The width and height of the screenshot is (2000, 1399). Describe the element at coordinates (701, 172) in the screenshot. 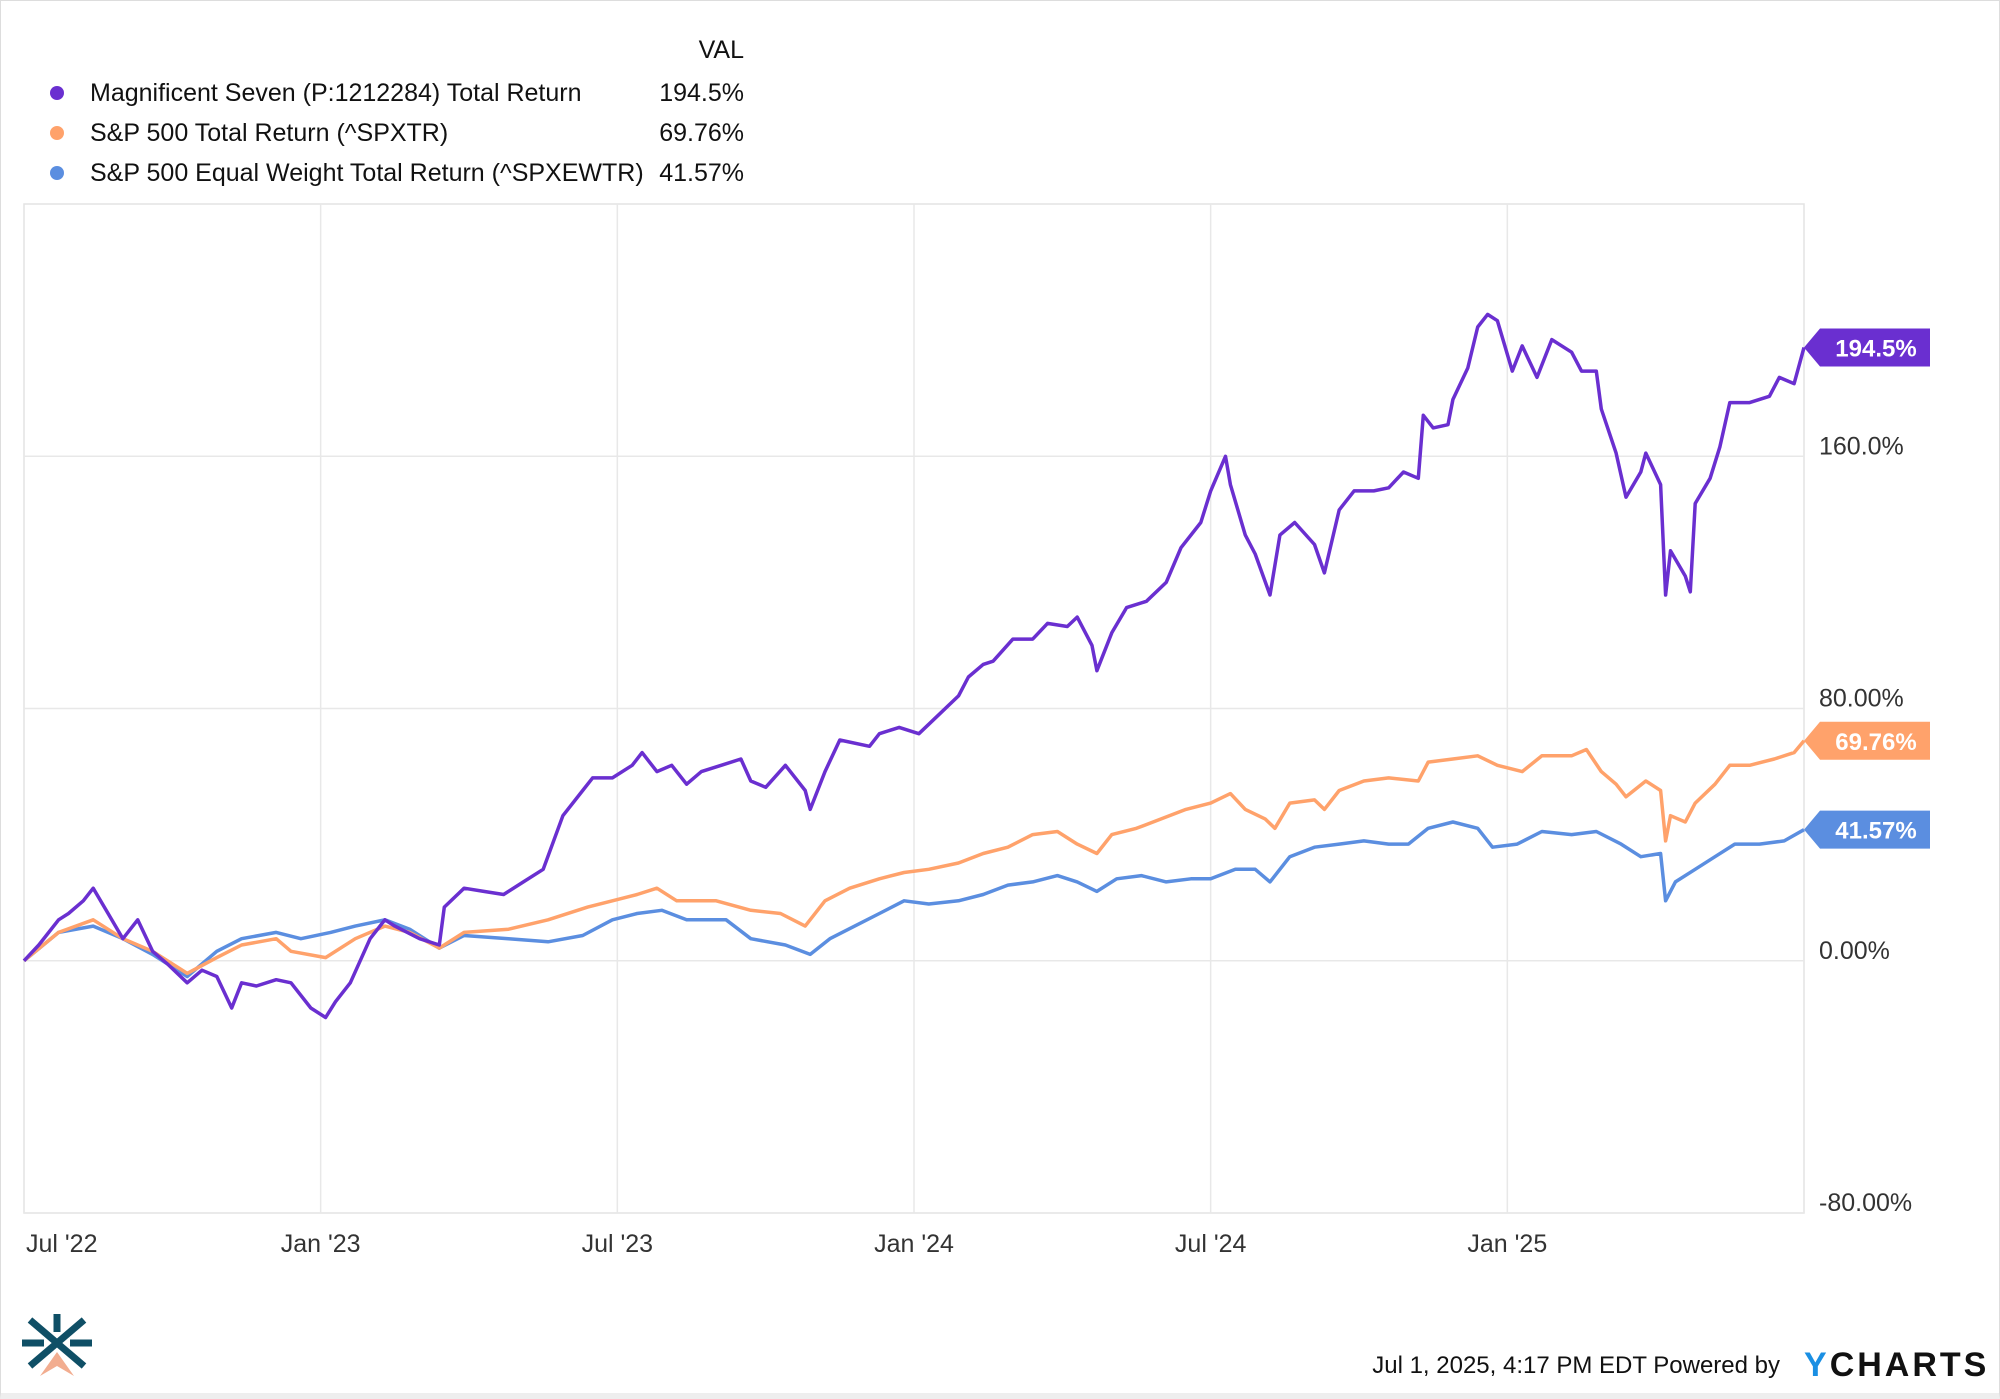

I see `legend-value: 41.57%` at that location.